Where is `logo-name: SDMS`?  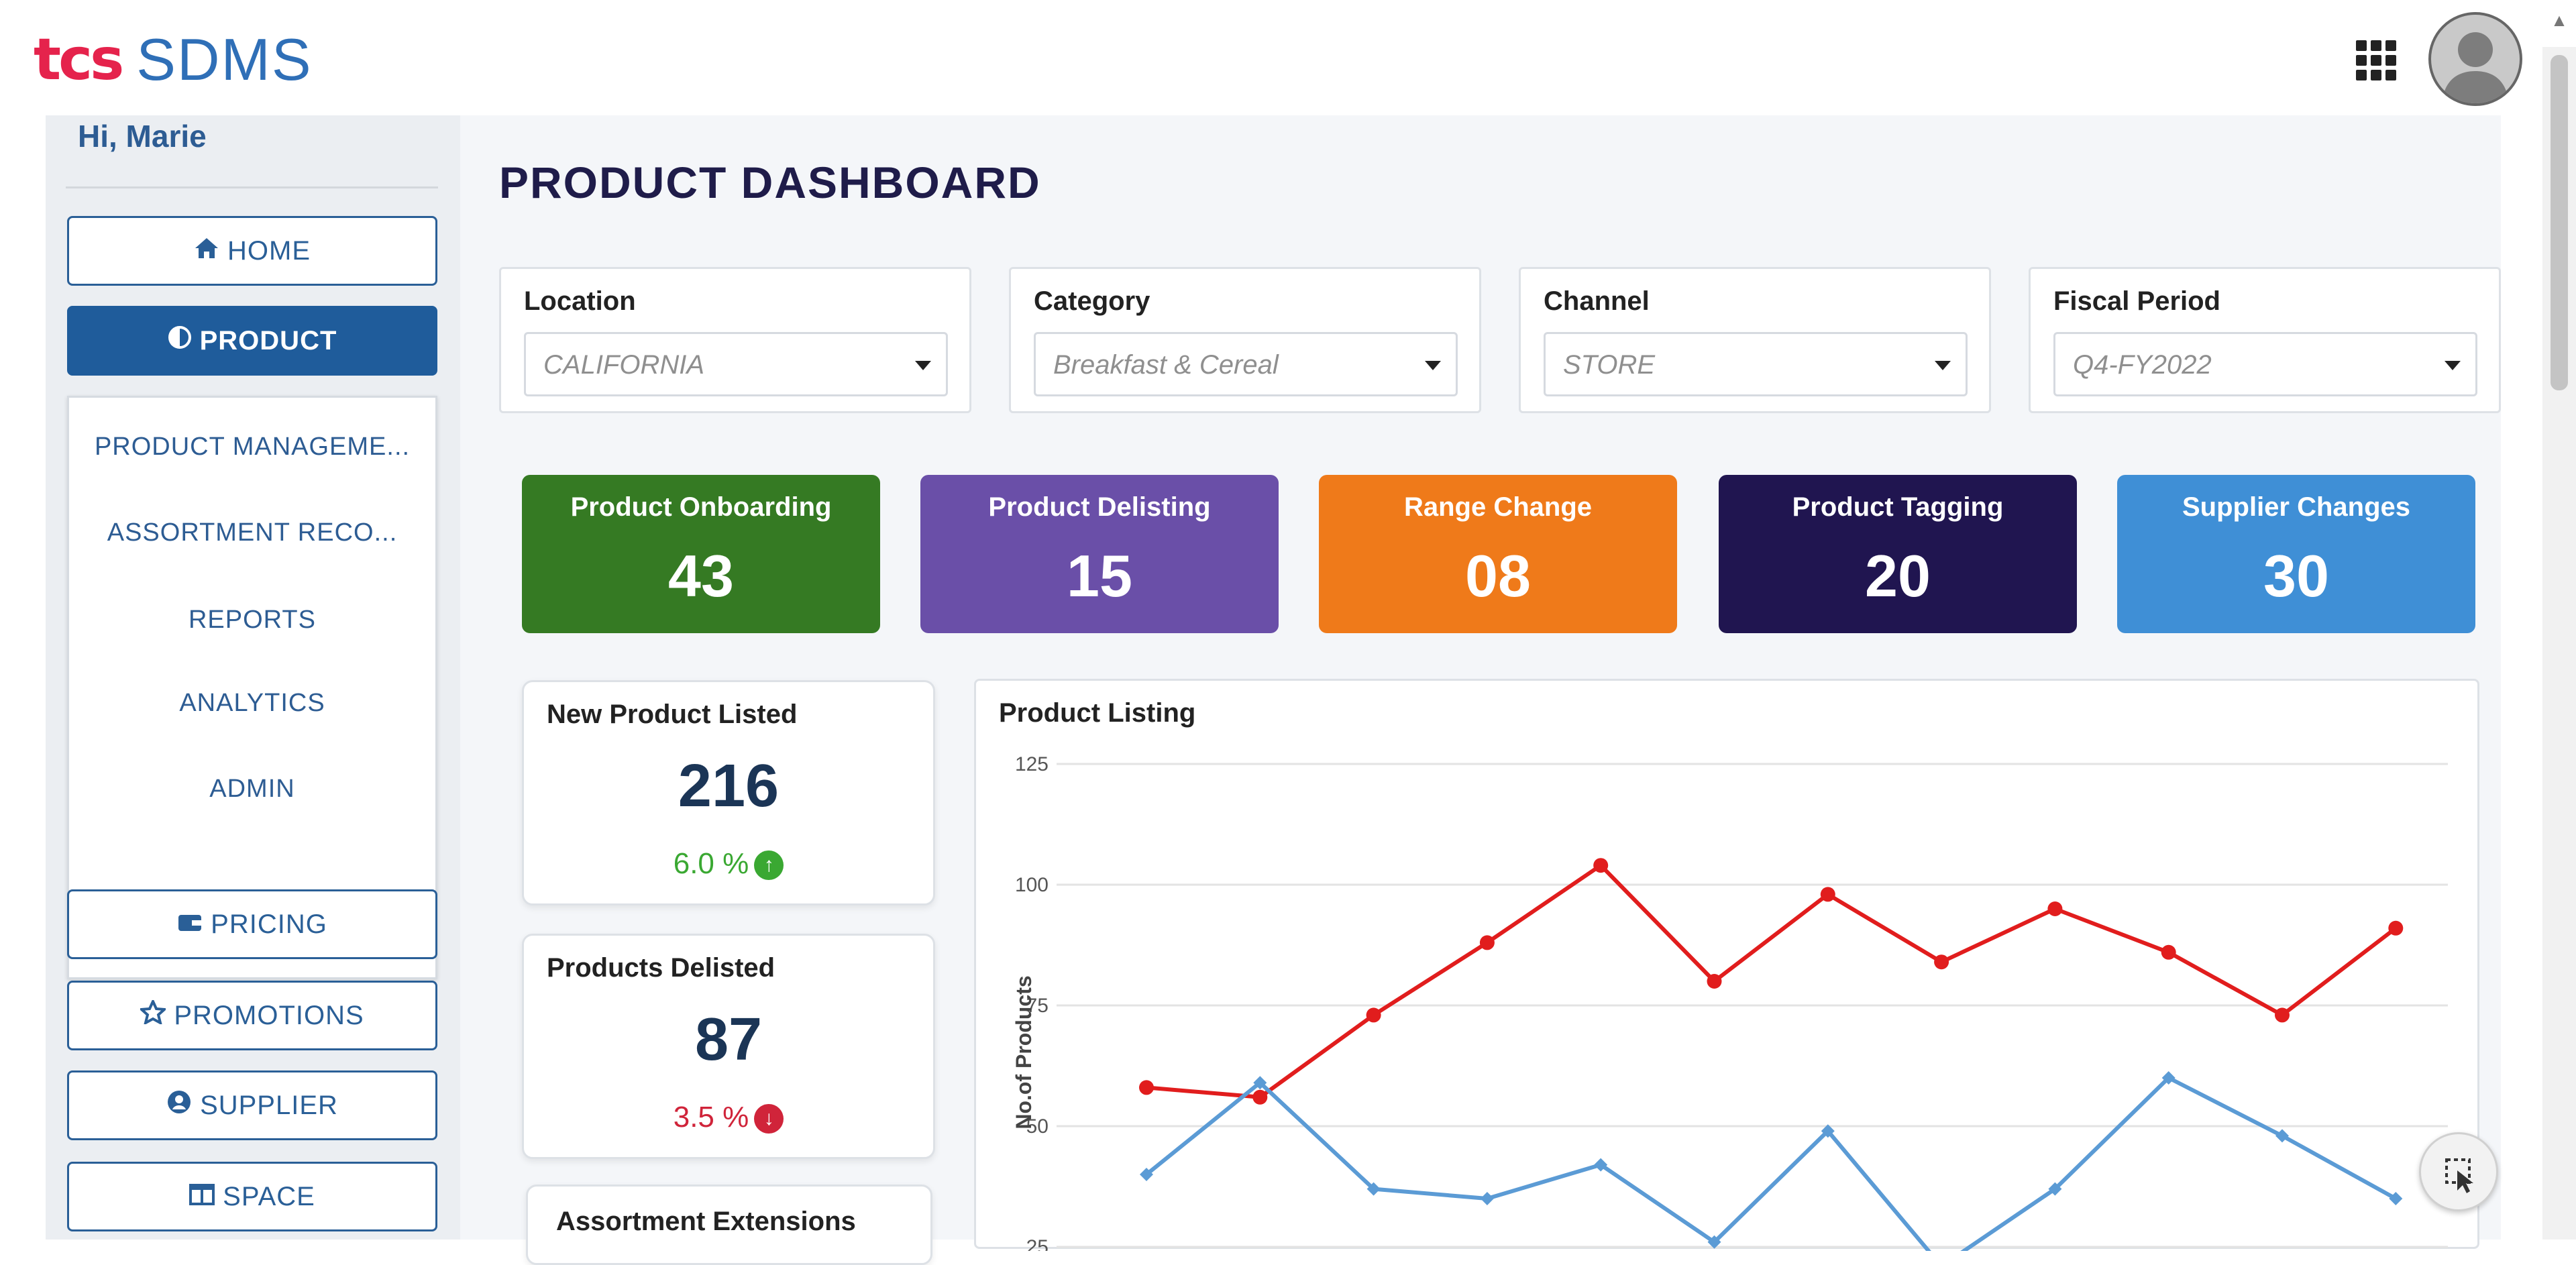
logo-name: SDMS is located at coordinates (224, 60).